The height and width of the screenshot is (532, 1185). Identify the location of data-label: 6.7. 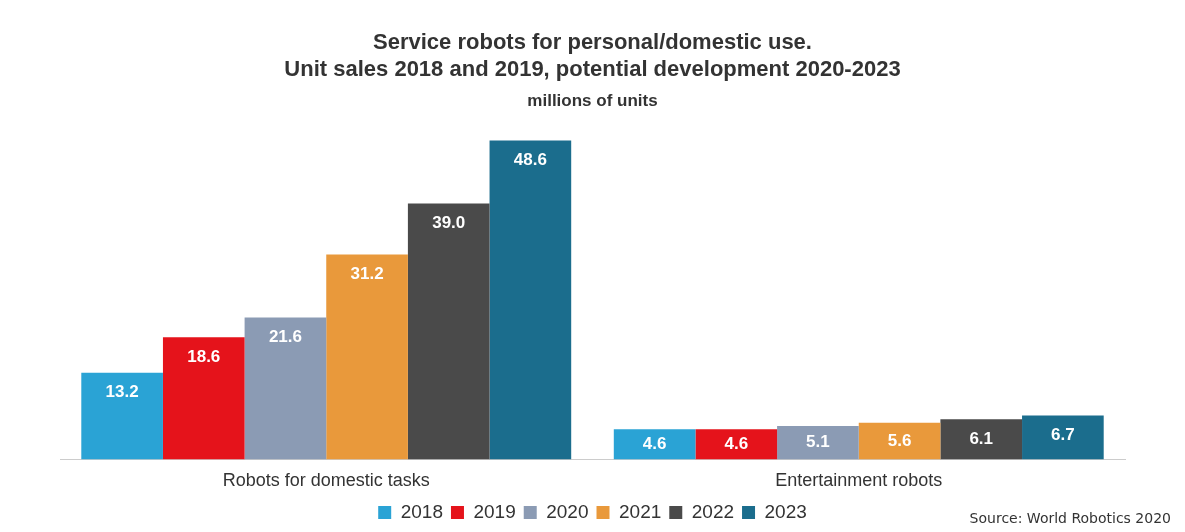
(1063, 435).